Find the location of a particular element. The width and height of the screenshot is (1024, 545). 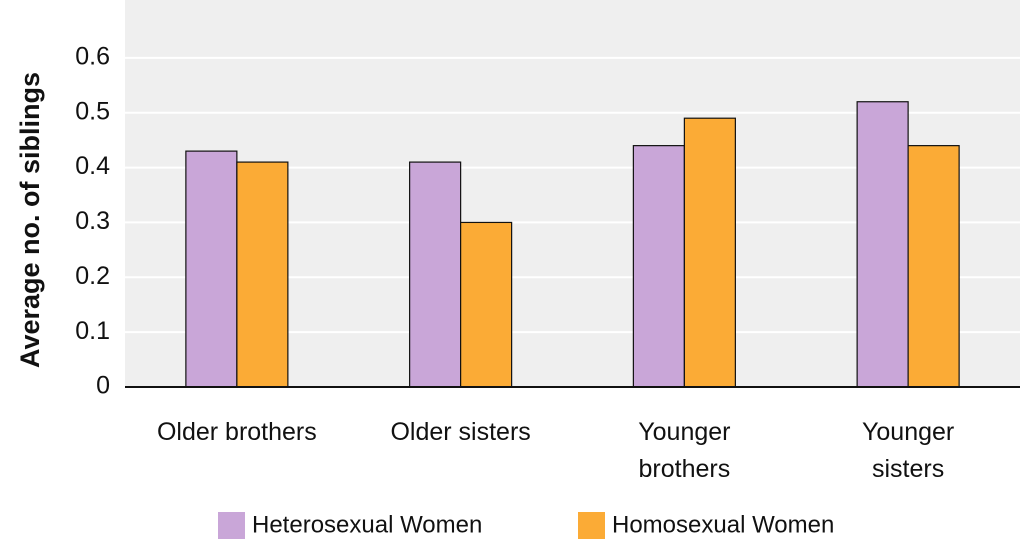

x-tick-label: Younger brothers is located at coordinates (684, 450).